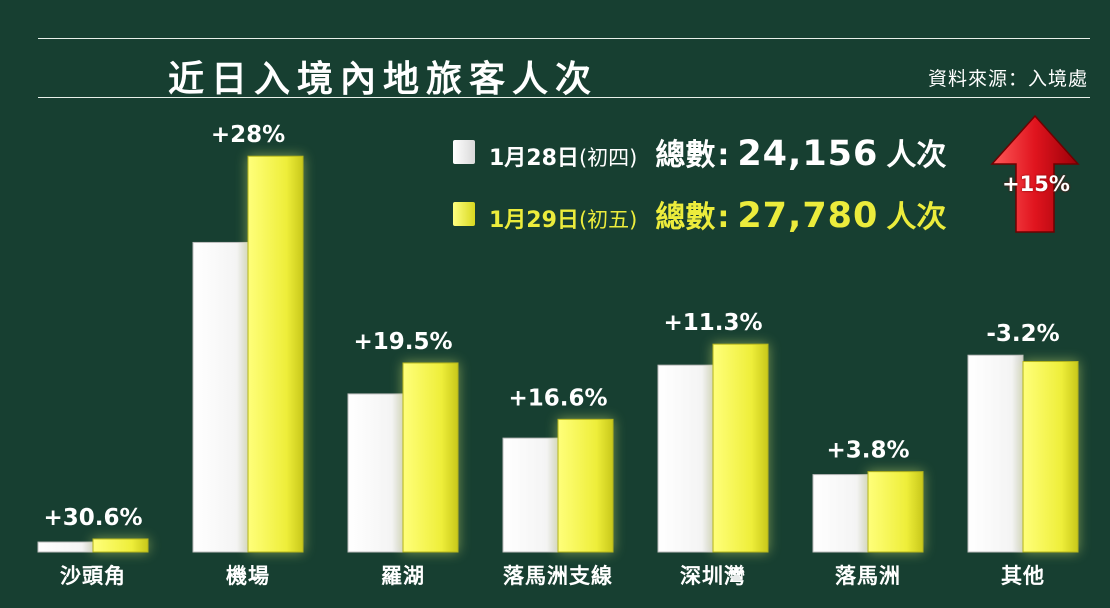 The image size is (1110, 608). What do you see at coordinates (557, 398) in the screenshot?
I see `change-label: +16.6%` at bounding box center [557, 398].